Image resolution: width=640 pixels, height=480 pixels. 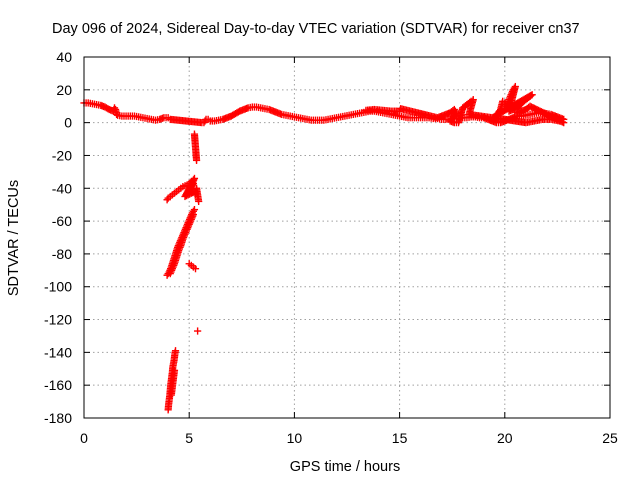 What do you see at coordinates (62, 221) in the screenshot?
I see `y-tick-label: -60` at bounding box center [62, 221].